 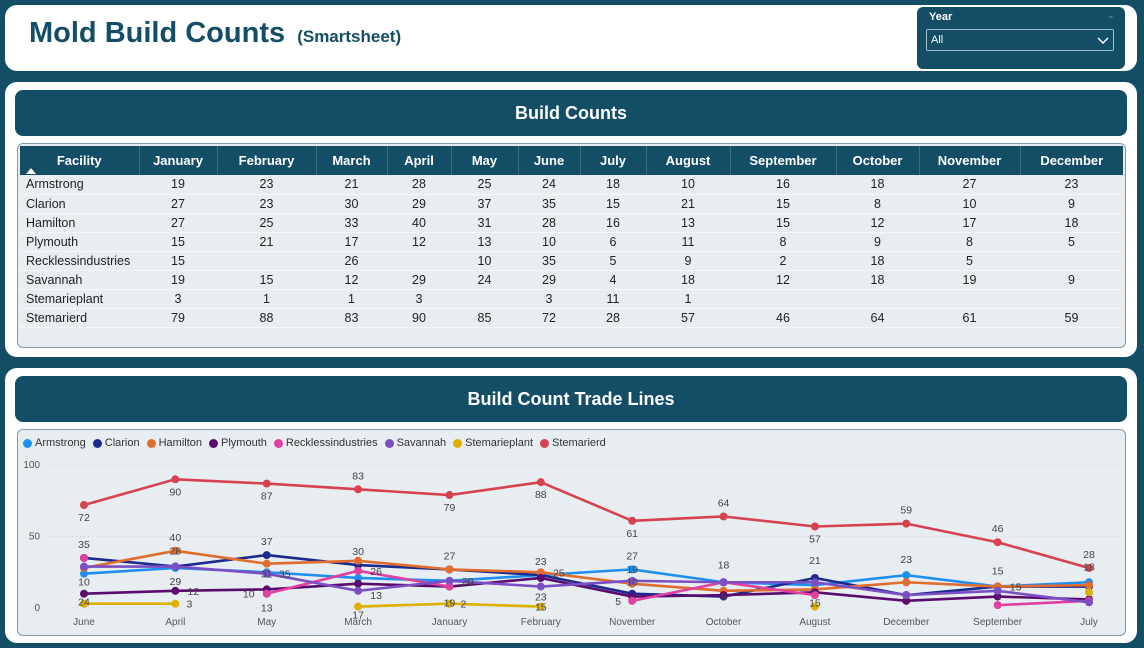 I want to click on count-cell: 57, so click(x=688, y=318).